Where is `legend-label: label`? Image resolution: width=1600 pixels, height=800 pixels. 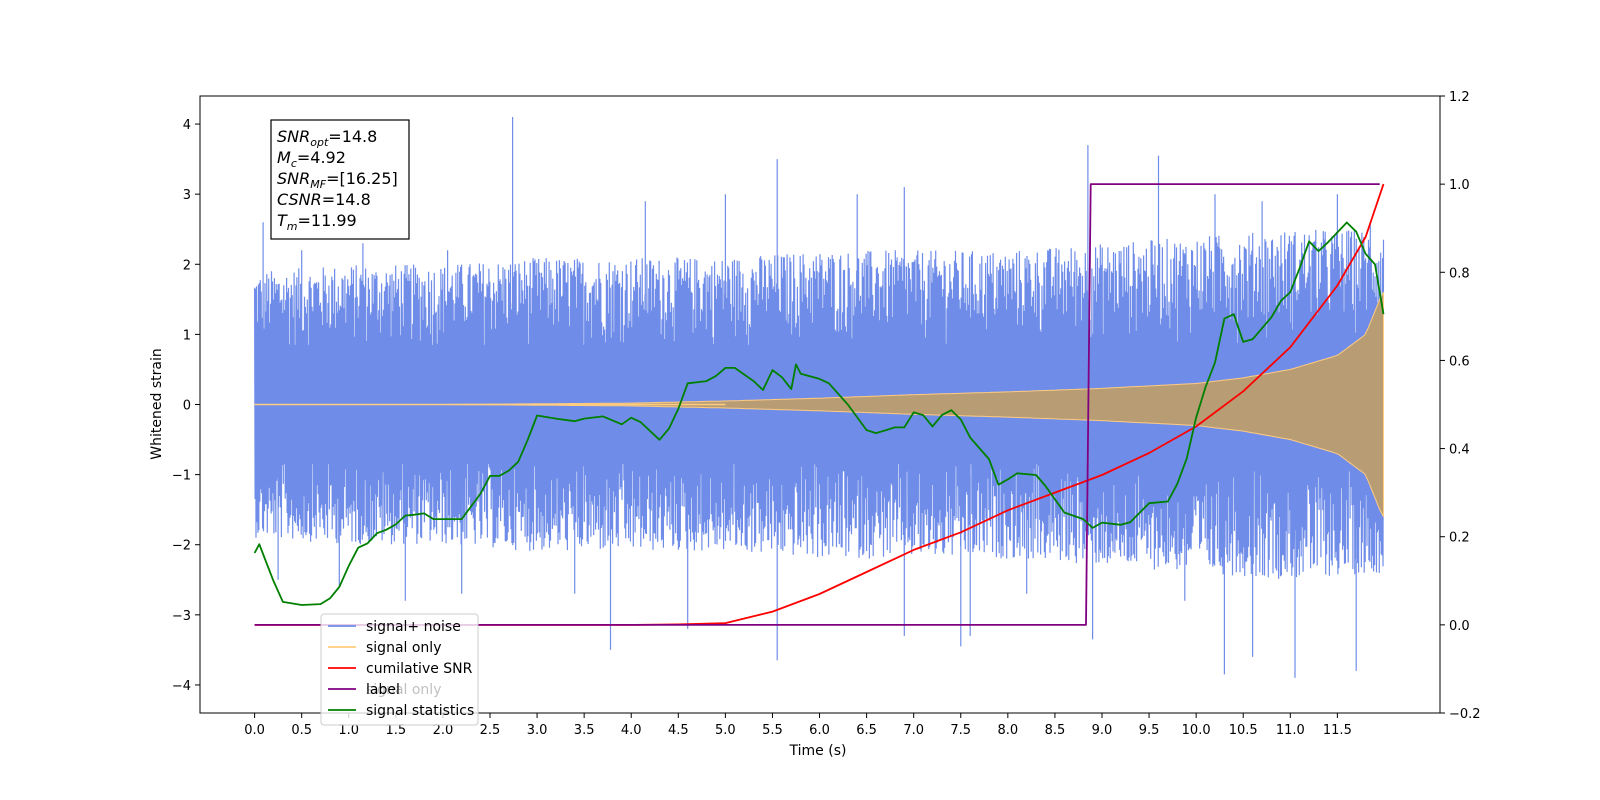 legend-label: label is located at coordinates (383, 690).